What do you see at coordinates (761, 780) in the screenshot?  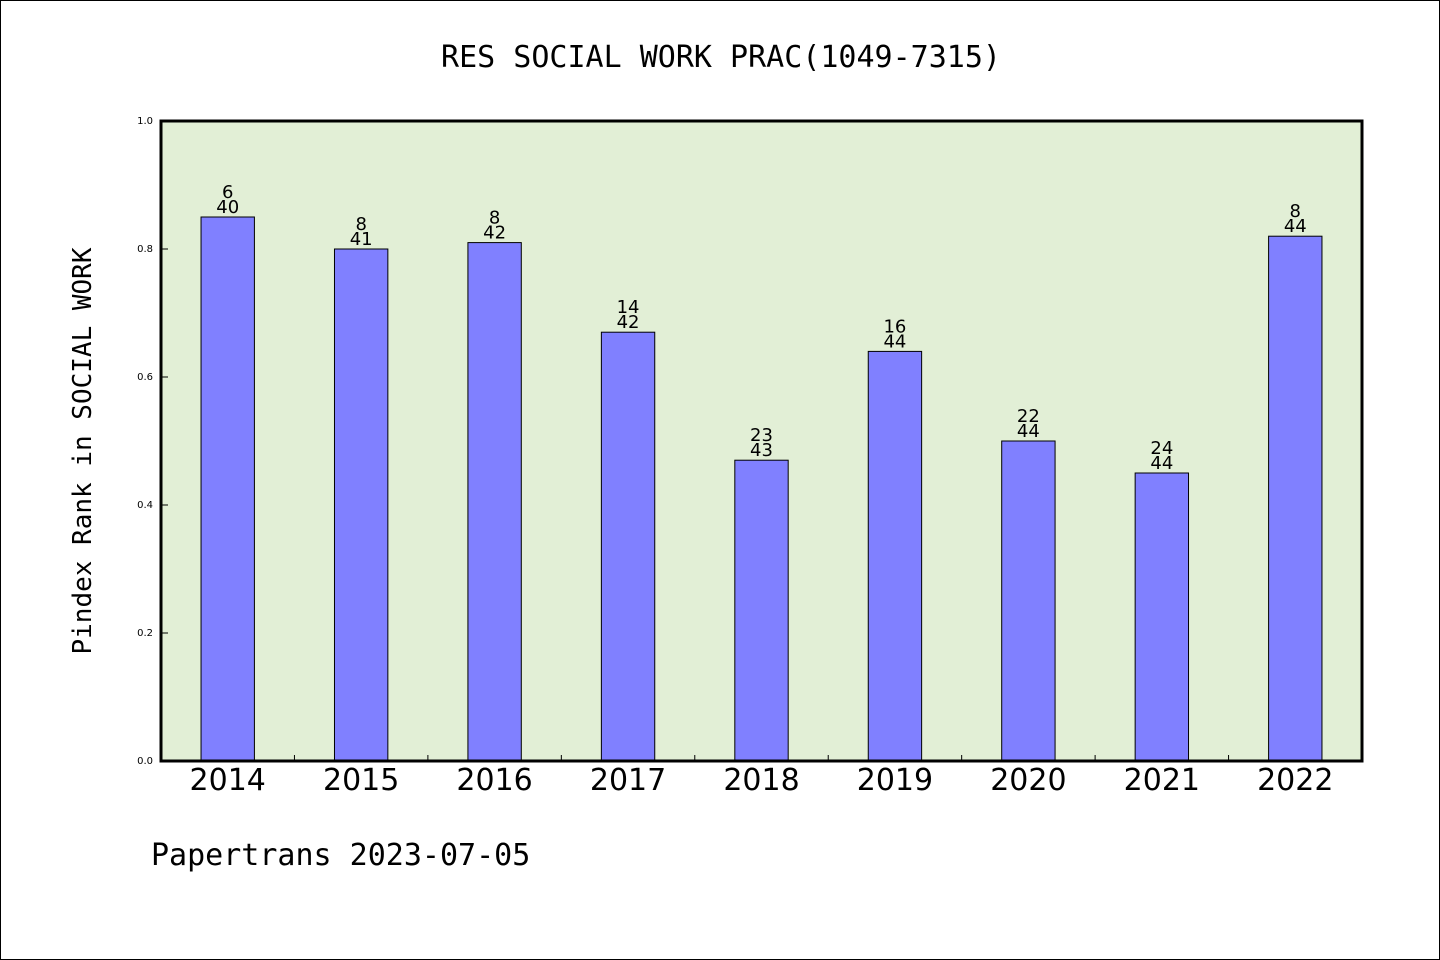 I see `x-tick-label: 2018` at bounding box center [761, 780].